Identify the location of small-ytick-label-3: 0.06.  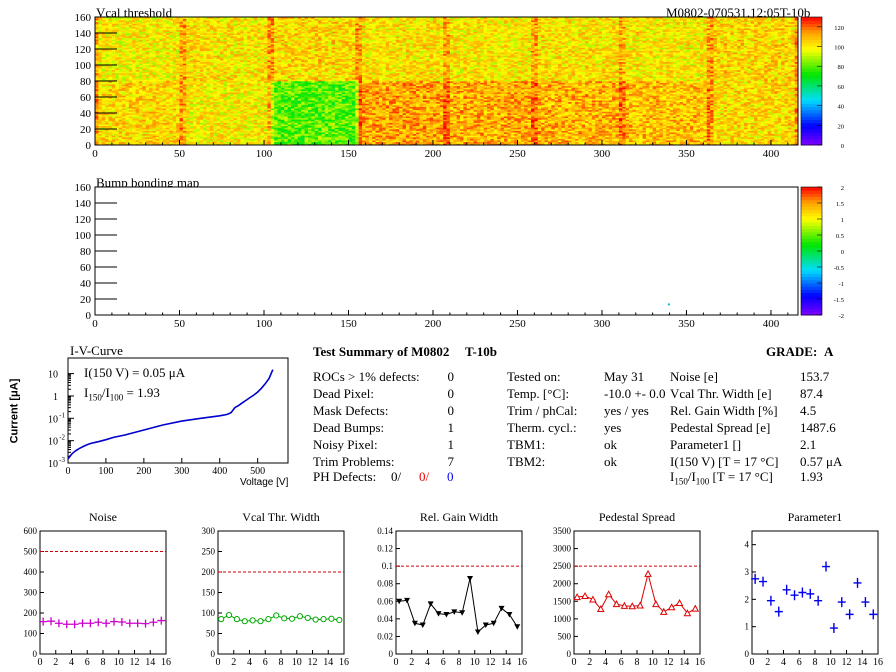
(385, 601).